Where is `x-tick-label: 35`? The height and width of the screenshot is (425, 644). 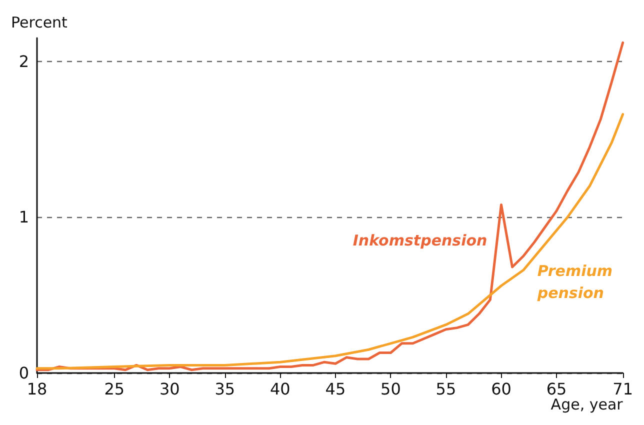 x-tick-label: 35 is located at coordinates (225, 389).